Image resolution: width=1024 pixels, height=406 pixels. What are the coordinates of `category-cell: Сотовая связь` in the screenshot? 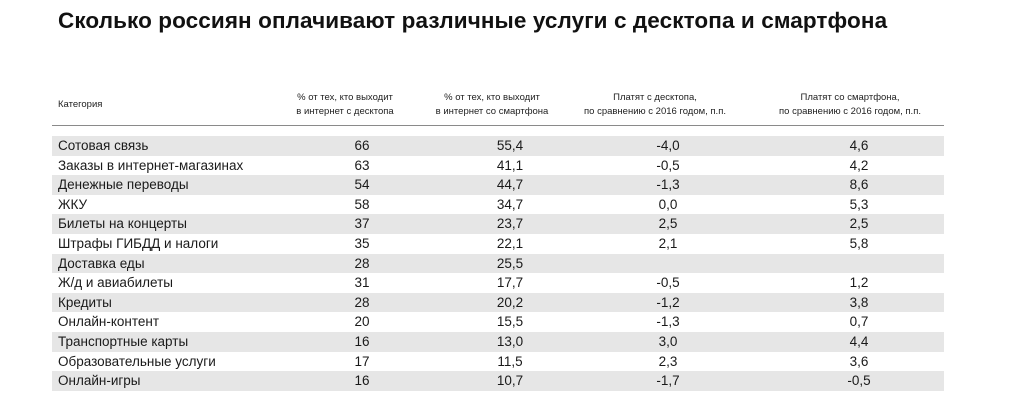 It's located at (103, 145).